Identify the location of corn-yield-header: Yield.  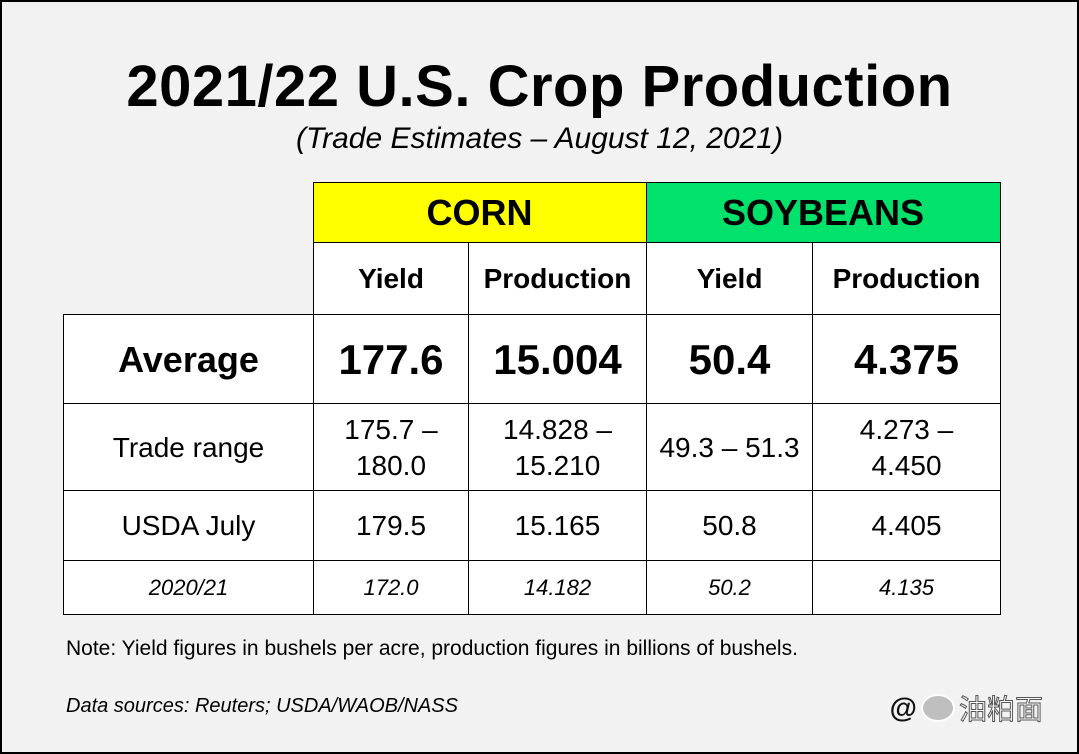
(391, 279).